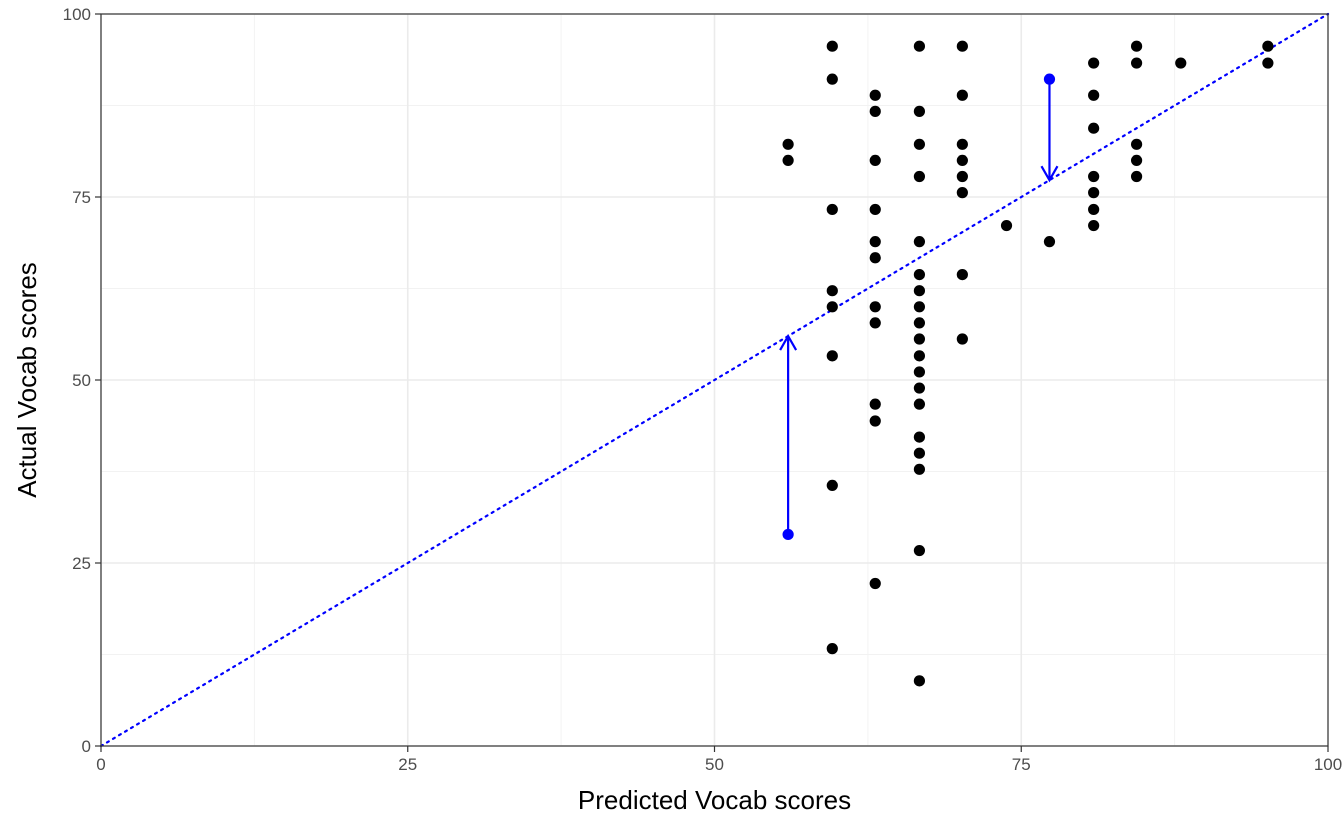  I want to click on y-tick-label: 0, so click(86, 746).